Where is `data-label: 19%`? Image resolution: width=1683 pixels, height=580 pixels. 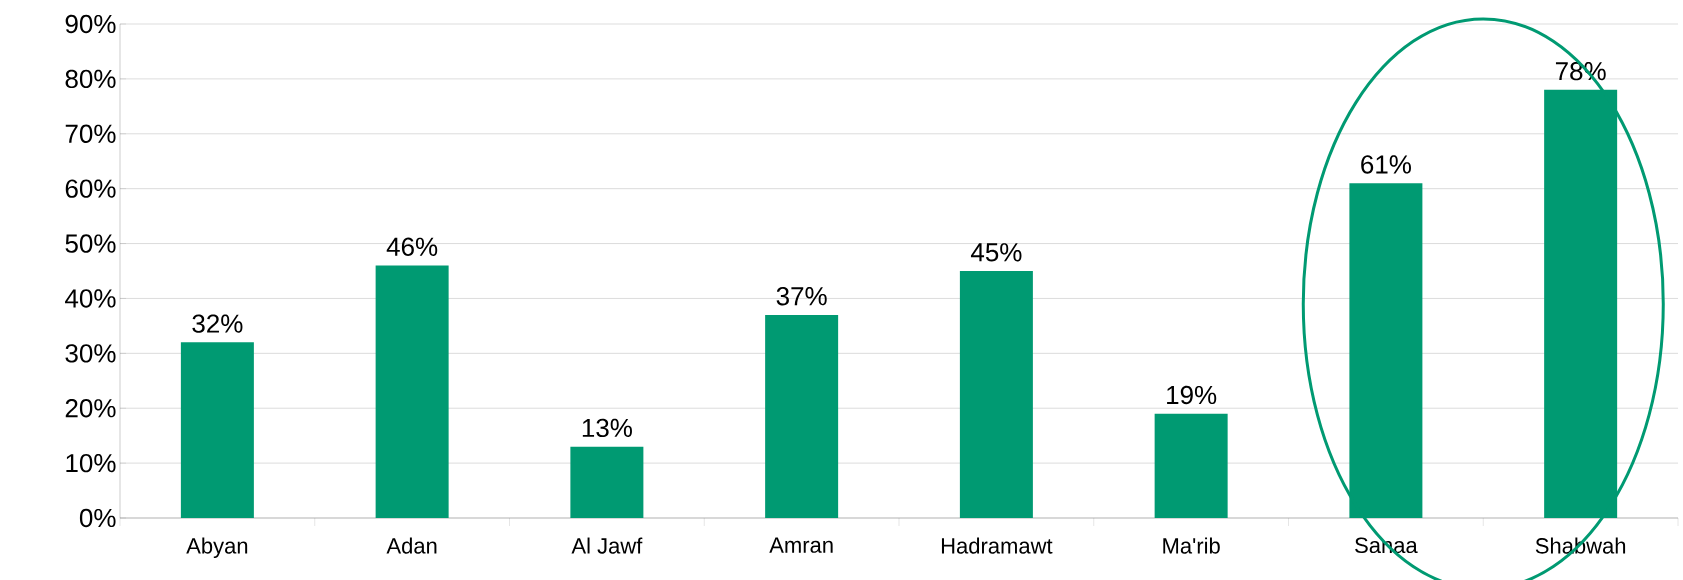 data-label: 19% is located at coordinates (1192, 395).